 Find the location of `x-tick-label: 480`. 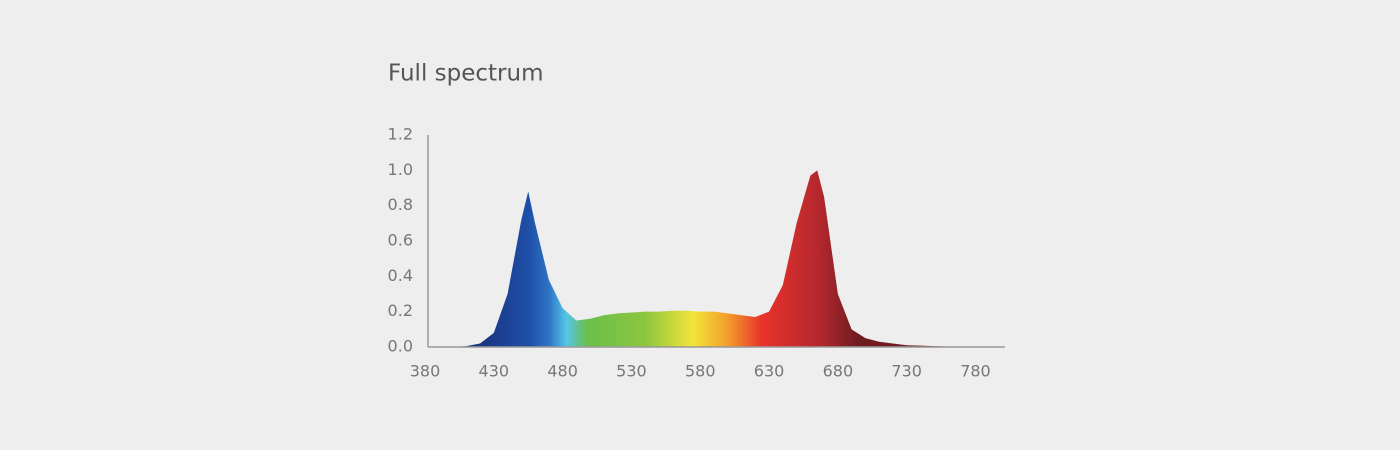

x-tick-label: 480 is located at coordinates (562, 371).